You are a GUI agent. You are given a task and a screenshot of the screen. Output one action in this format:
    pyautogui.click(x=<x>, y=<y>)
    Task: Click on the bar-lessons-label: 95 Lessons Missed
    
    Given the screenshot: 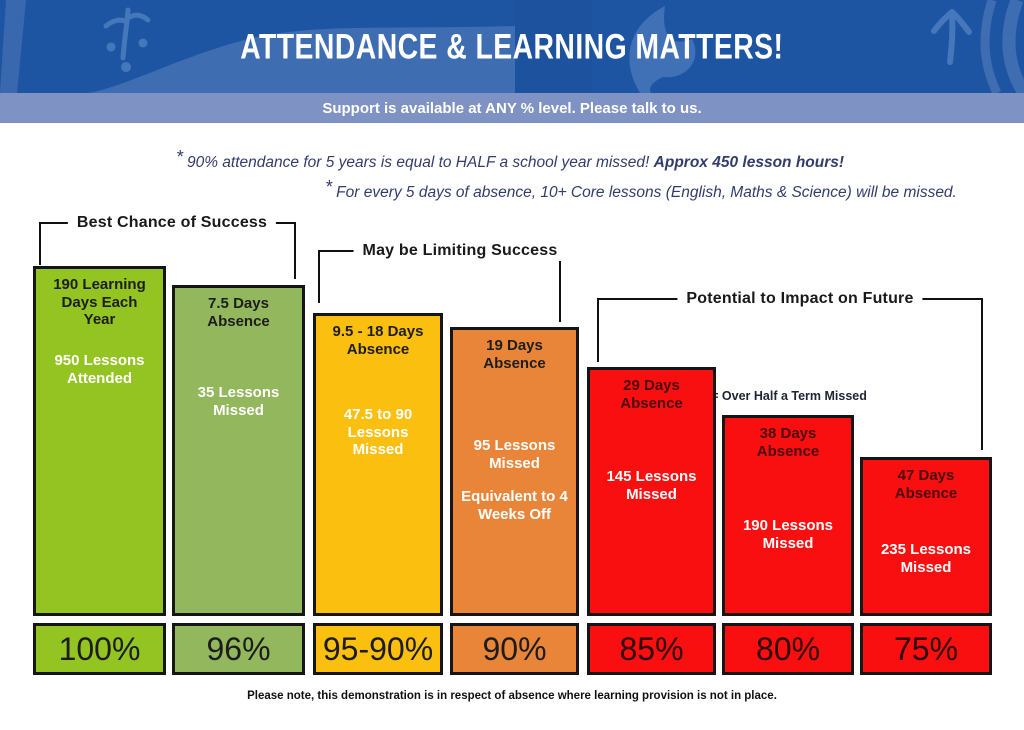 What is the action you would take?
    pyautogui.click(x=514, y=454)
    